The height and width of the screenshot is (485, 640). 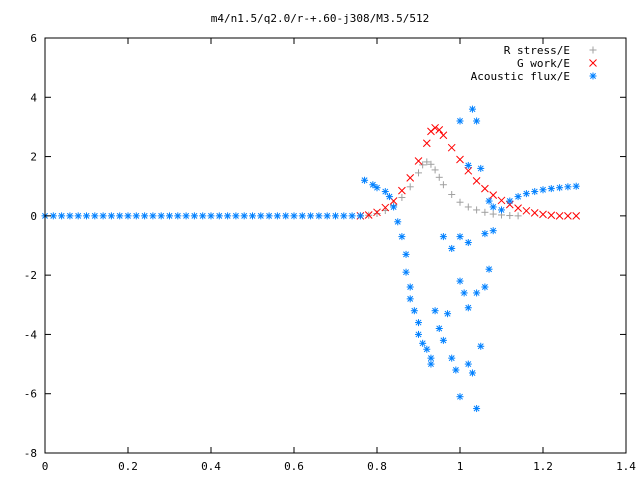 I want to click on legend-label: R stress/E, so click(x=537, y=50).